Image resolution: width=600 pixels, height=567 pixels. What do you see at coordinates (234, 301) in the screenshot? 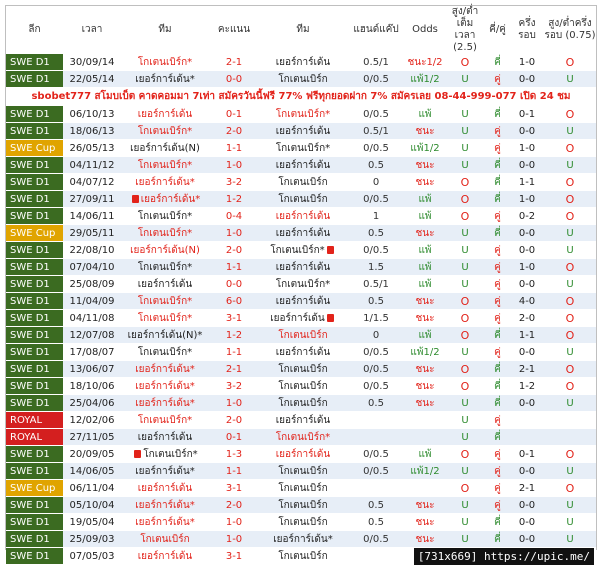
I see `match-score: 6-0` at bounding box center [234, 301].